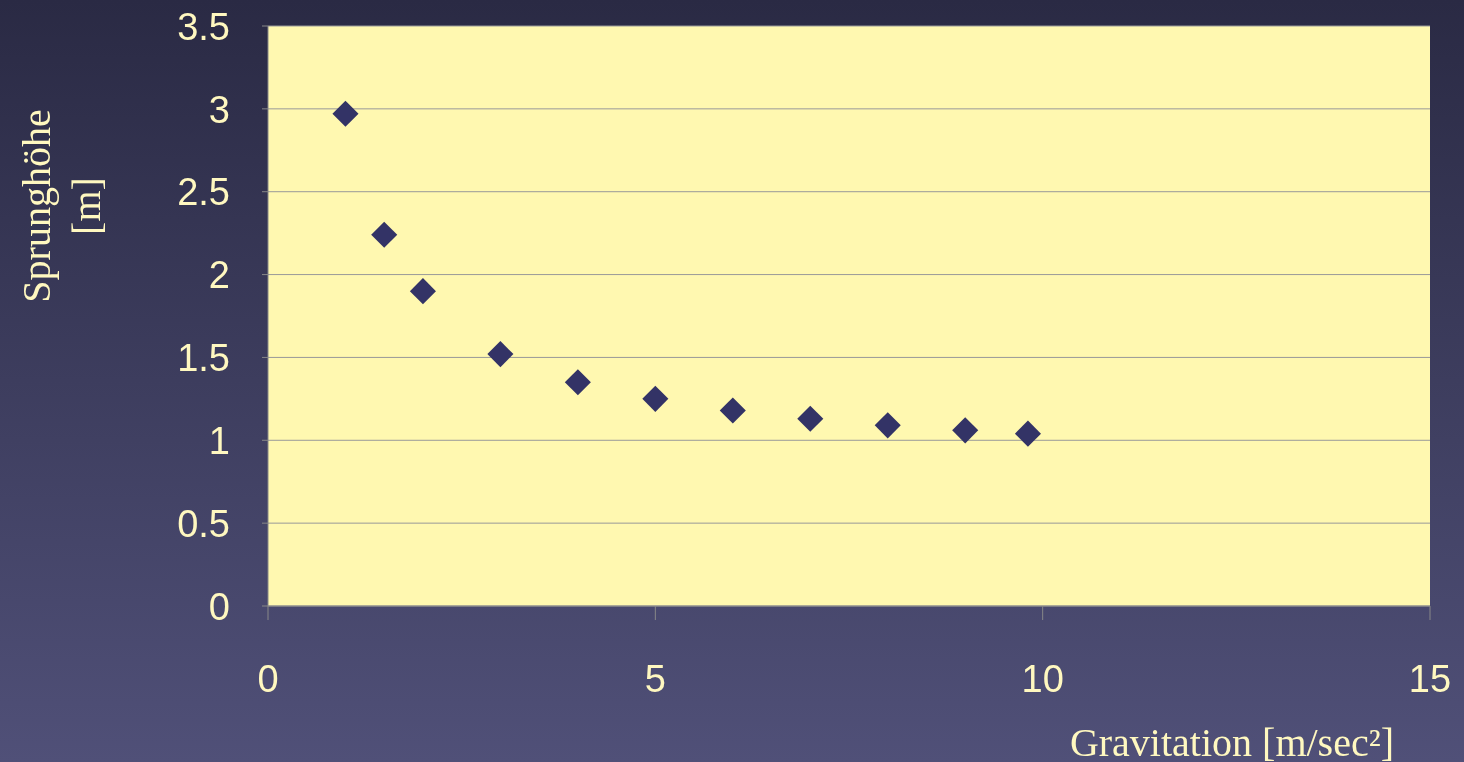 The height and width of the screenshot is (762, 1464). I want to click on y-tick-label: 1, so click(219, 440).